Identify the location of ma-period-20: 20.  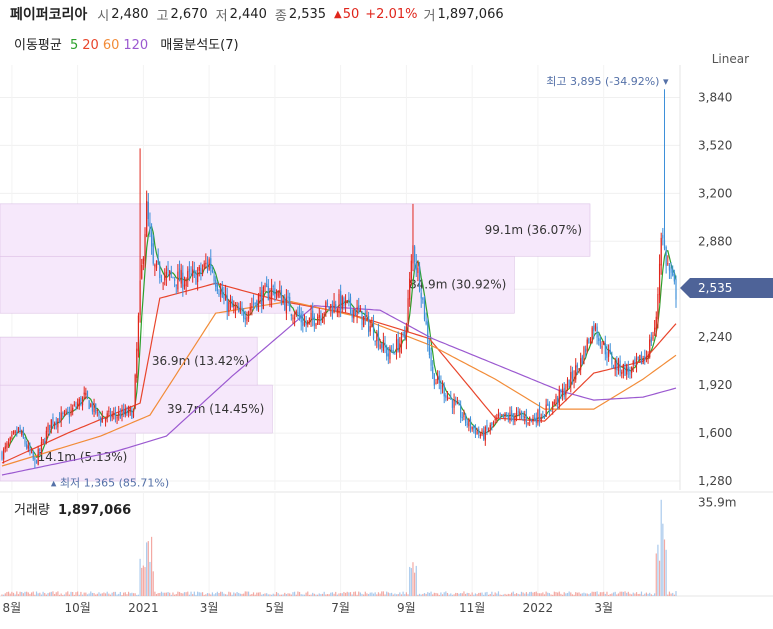
(90, 45).